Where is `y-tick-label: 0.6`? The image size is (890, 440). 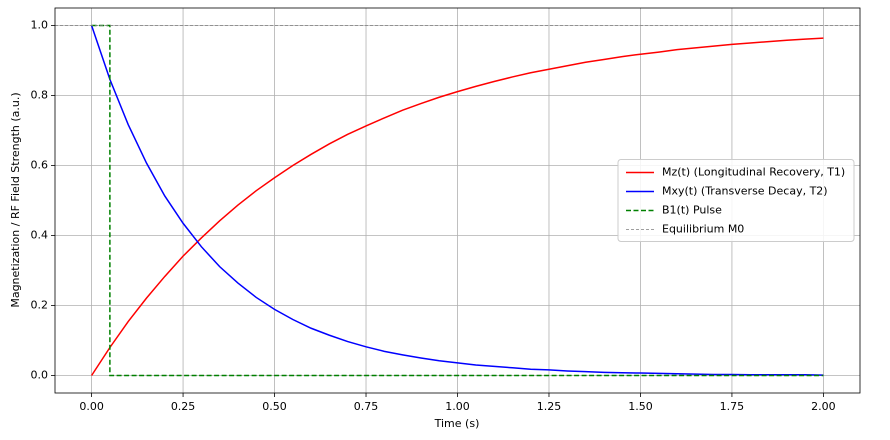
y-tick-label: 0.6 is located at coordinates (40, 165).